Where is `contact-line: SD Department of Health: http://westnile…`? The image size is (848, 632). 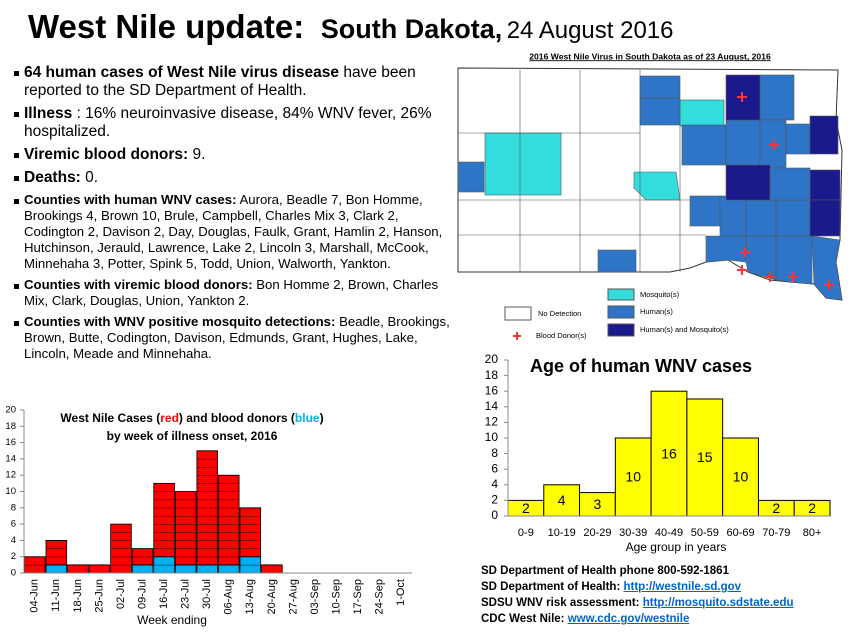 contact-line: SD Department of Health: http://westnile… is located at coordinates (637, 587).